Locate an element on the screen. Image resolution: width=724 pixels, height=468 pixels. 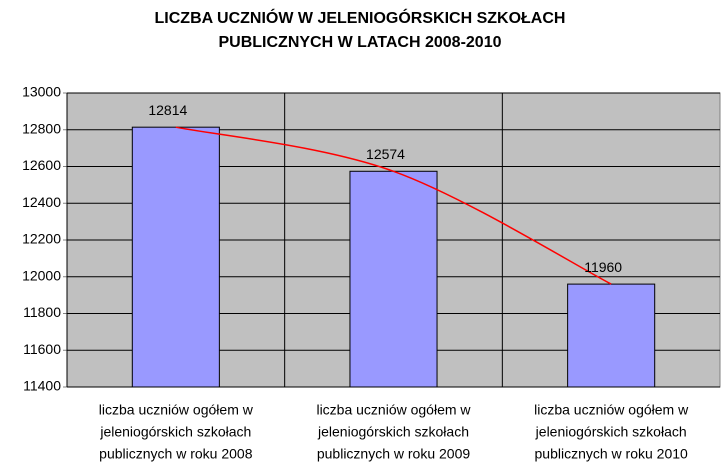
data-label: 11960 is located at coordinates (603, 267).